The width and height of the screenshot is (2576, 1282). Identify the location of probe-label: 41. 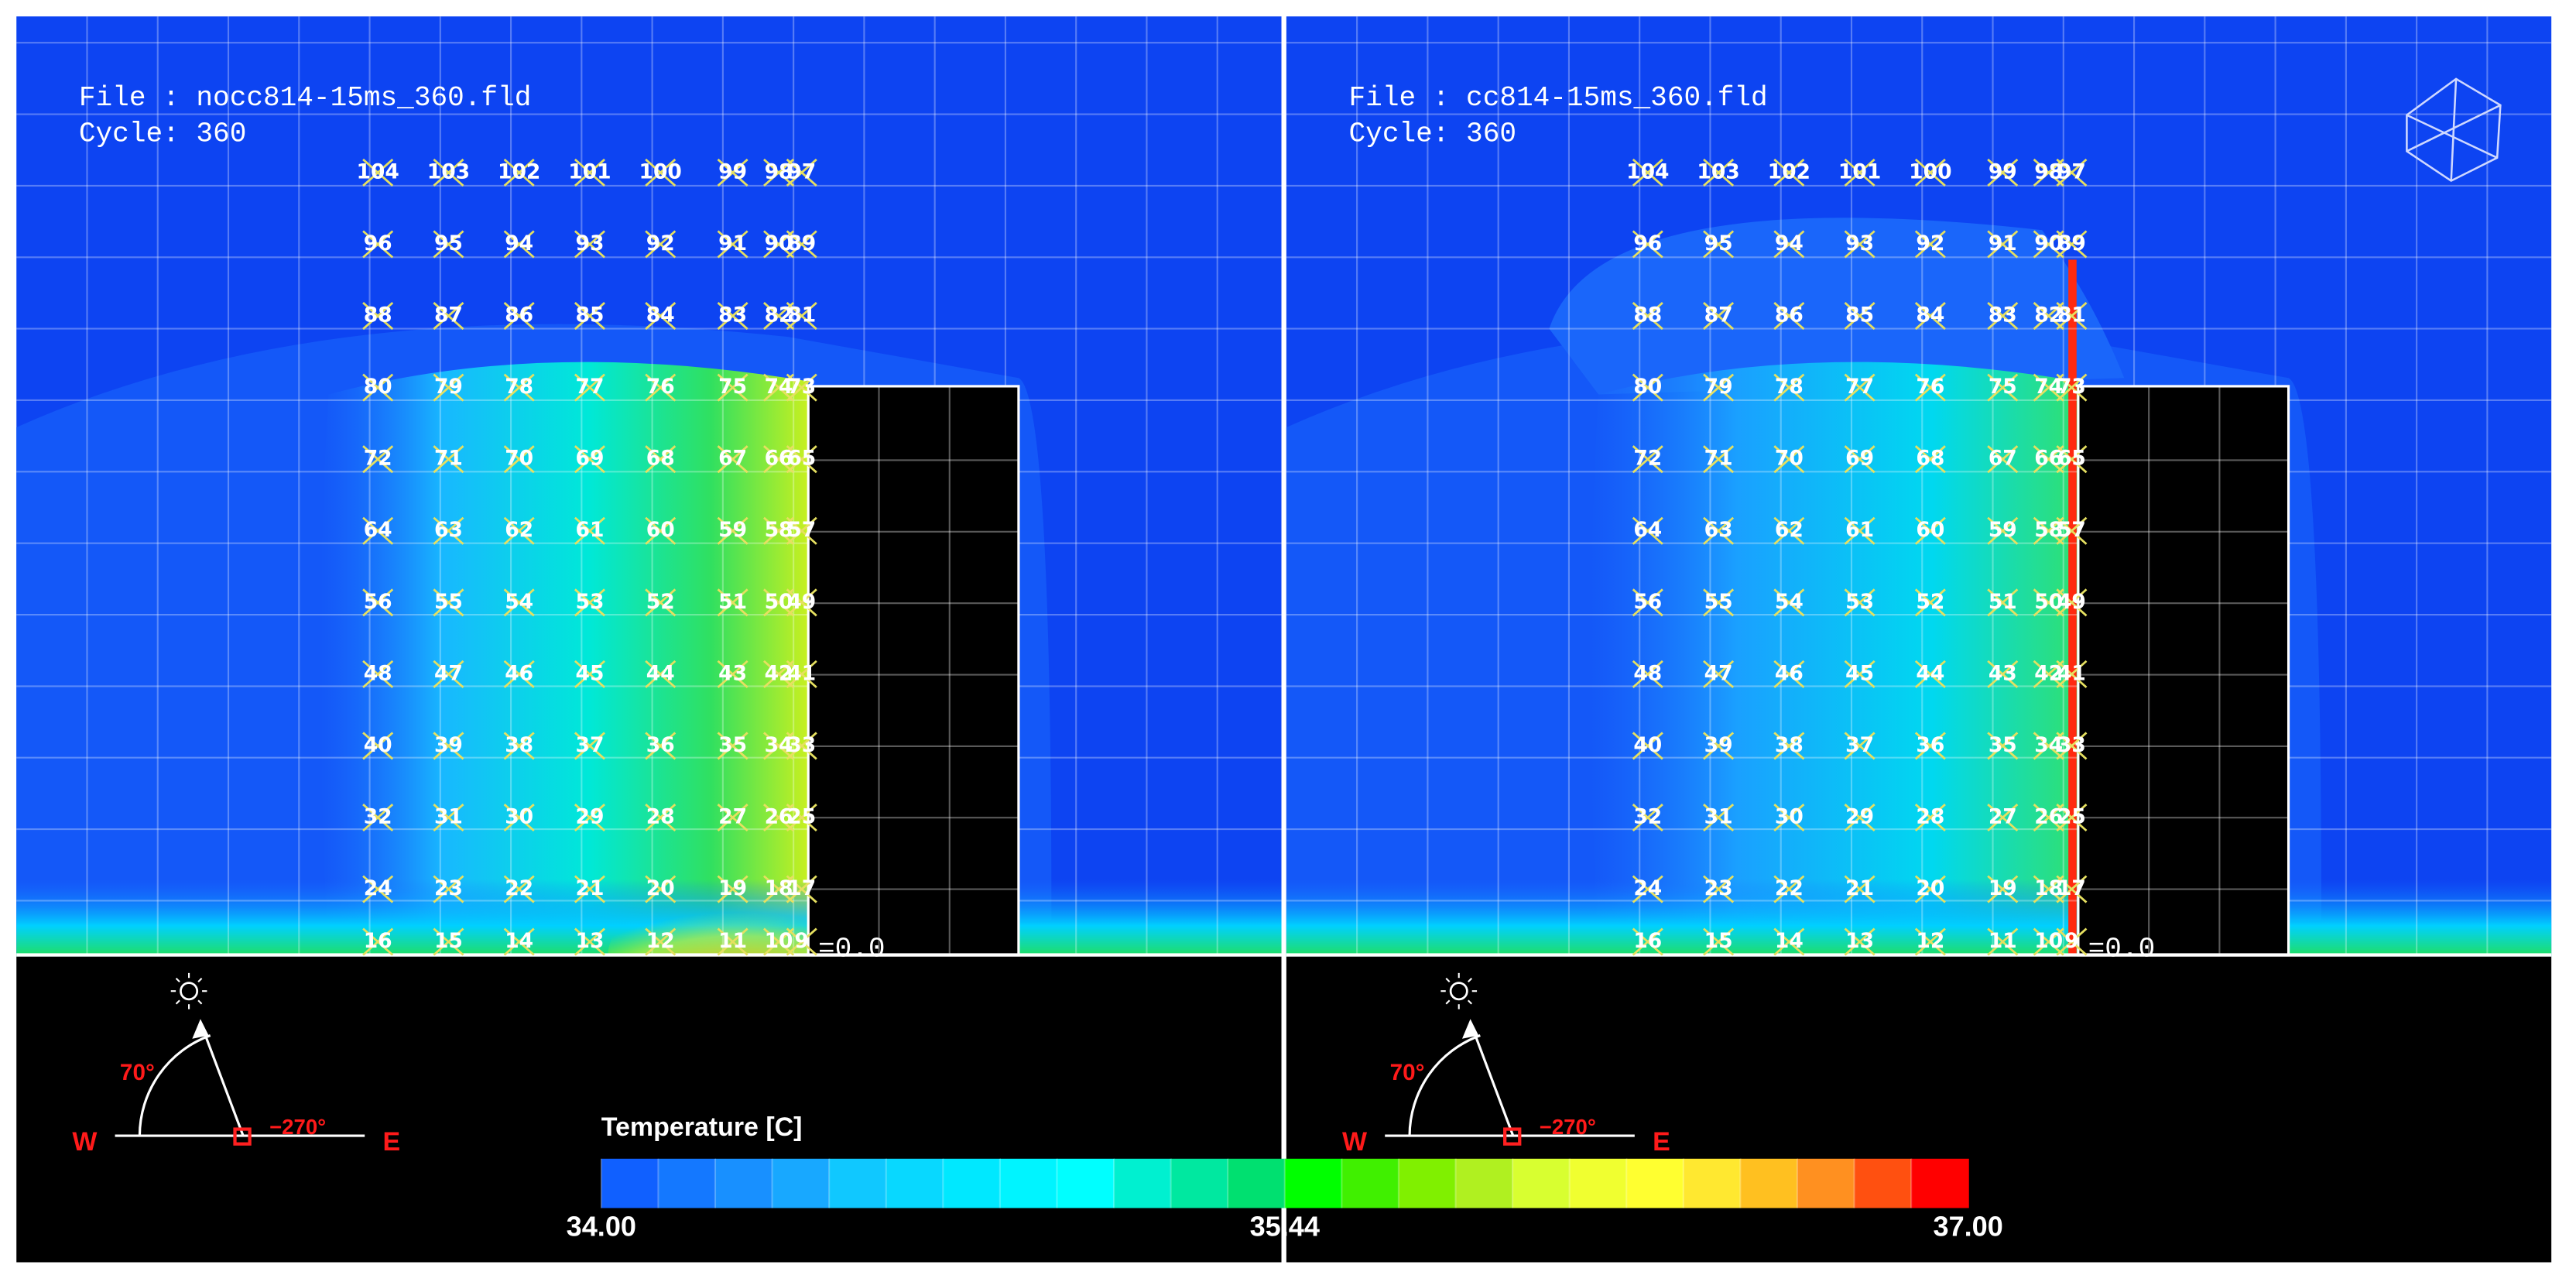
(801, 673).